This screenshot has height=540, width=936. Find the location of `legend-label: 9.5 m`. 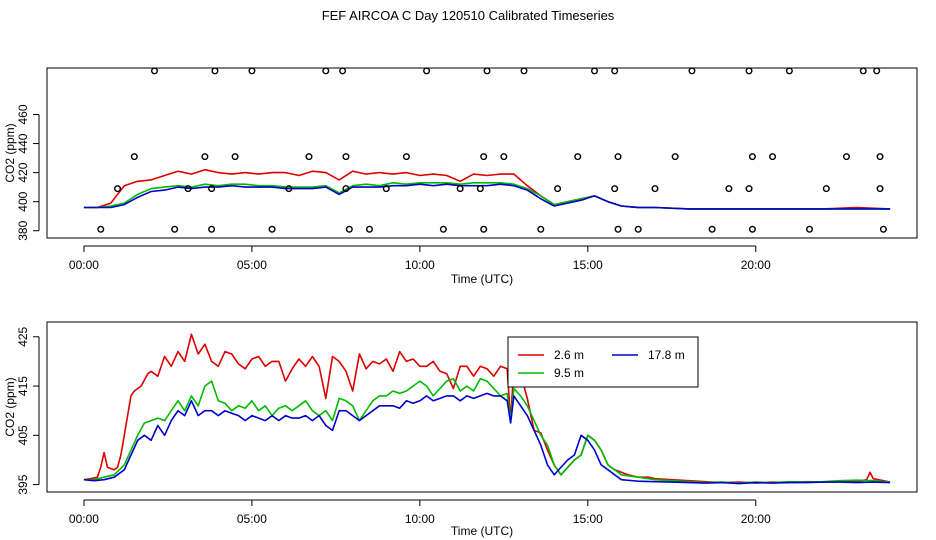

legend-label: 9.5 m is located at coordinates (569, 373).